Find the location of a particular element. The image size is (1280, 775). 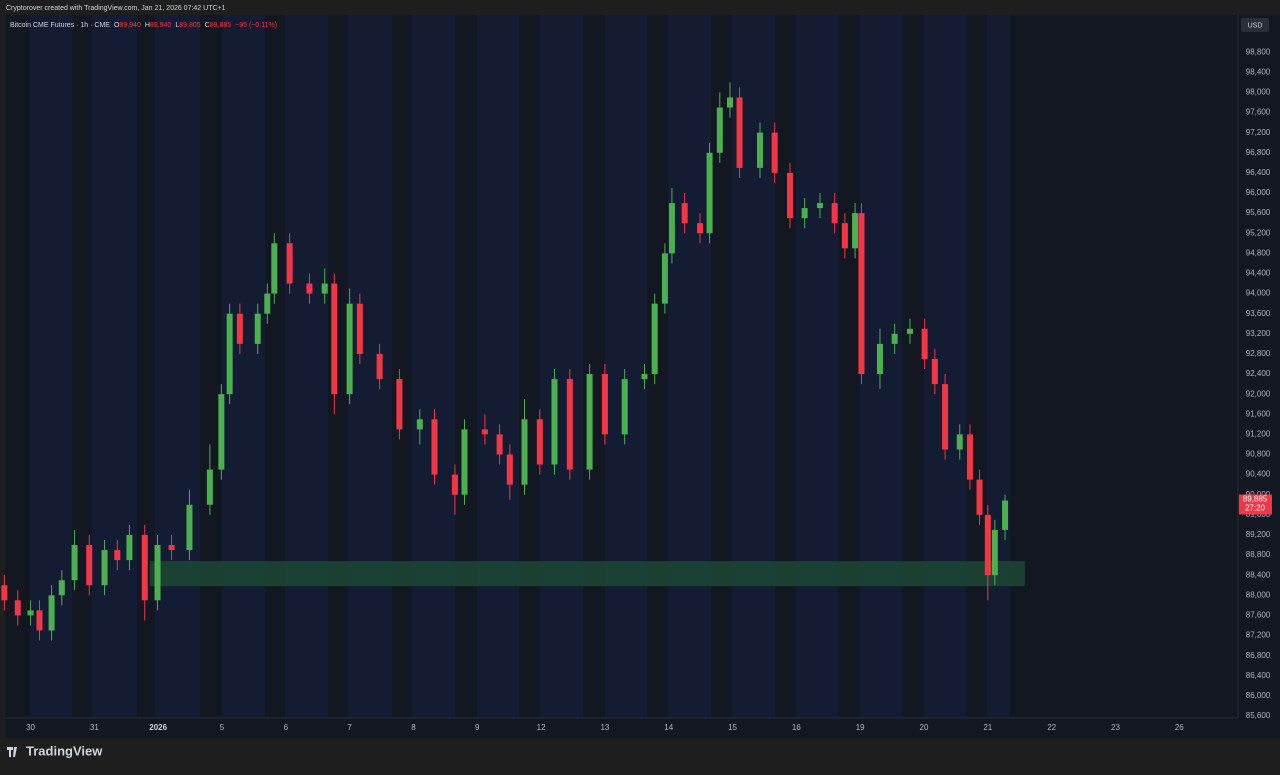

y-tick-label: 95,200 is located at coordinates (1258, 232).